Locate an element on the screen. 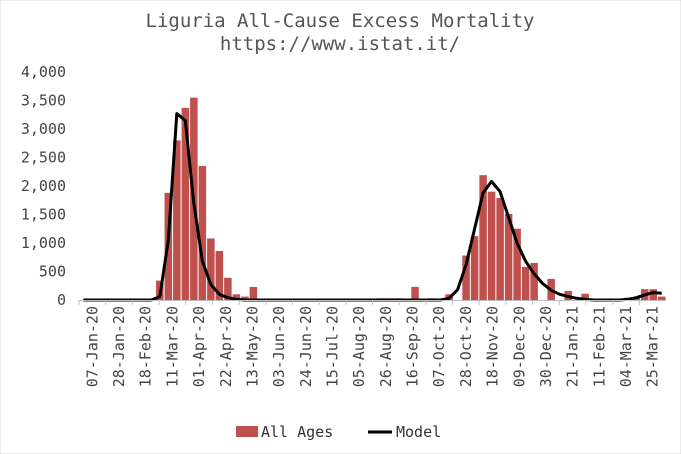  y-axis: 0 500 1,000 1,500 2,000 2,500 3,000 3,500 4,000 is located at coordinates (43, 186).